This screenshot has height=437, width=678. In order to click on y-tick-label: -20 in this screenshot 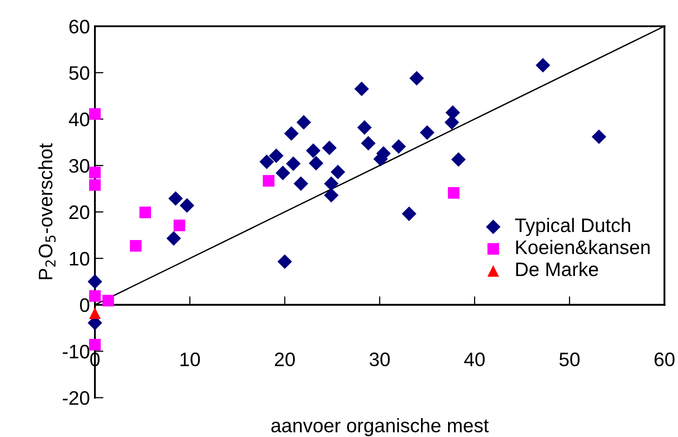, I will do `click(76, 398)`.